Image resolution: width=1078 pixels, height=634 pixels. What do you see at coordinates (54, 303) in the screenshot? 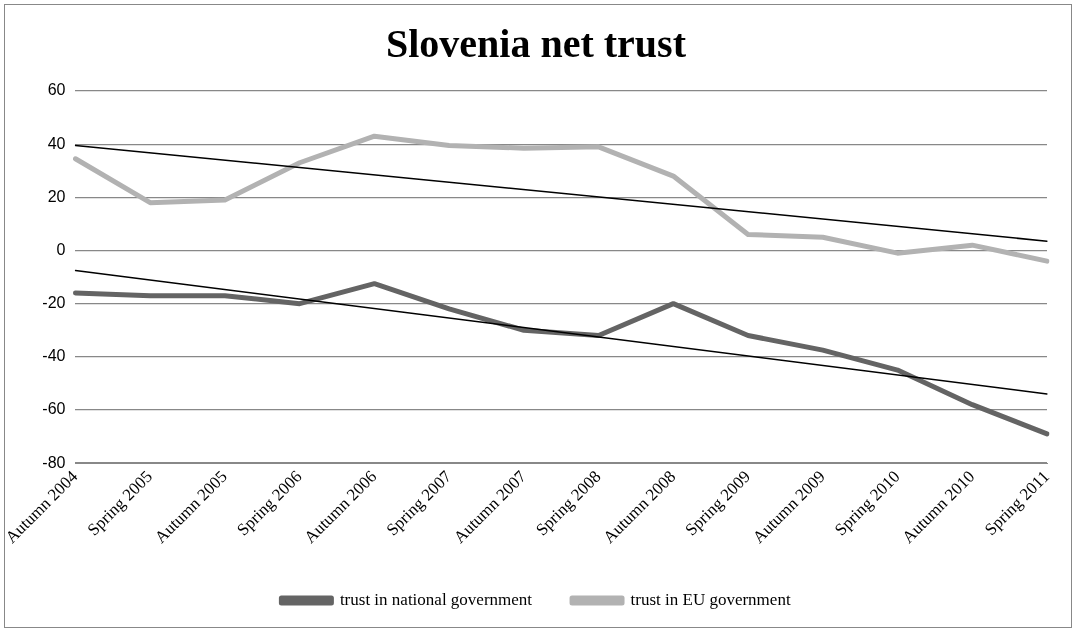
I see `y-tick-label: -20` at bounding box center [54, 303].